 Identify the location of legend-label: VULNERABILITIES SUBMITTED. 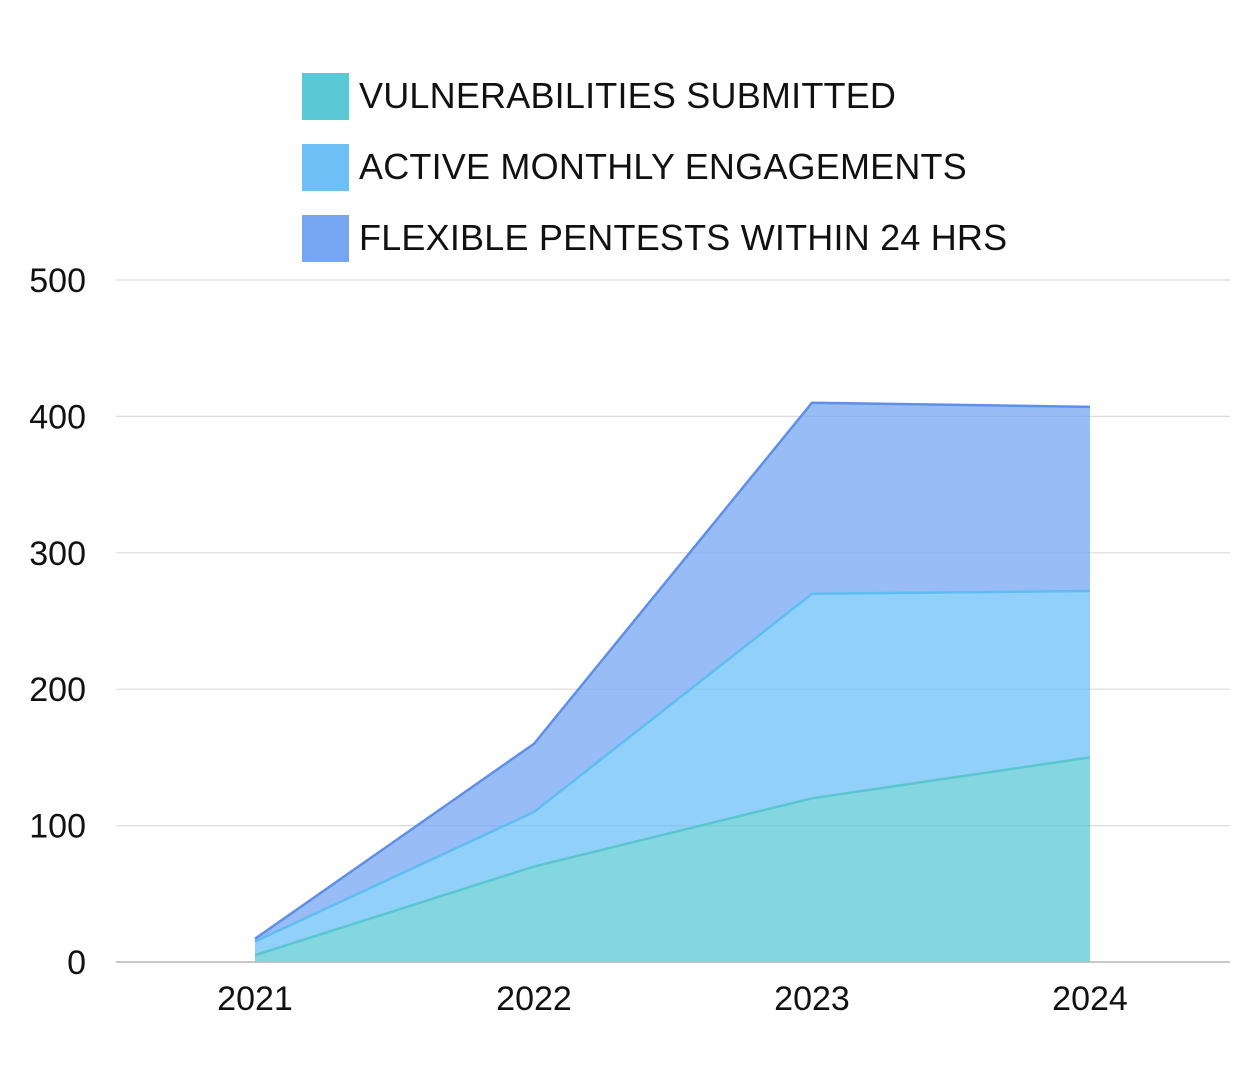
(628, 95).